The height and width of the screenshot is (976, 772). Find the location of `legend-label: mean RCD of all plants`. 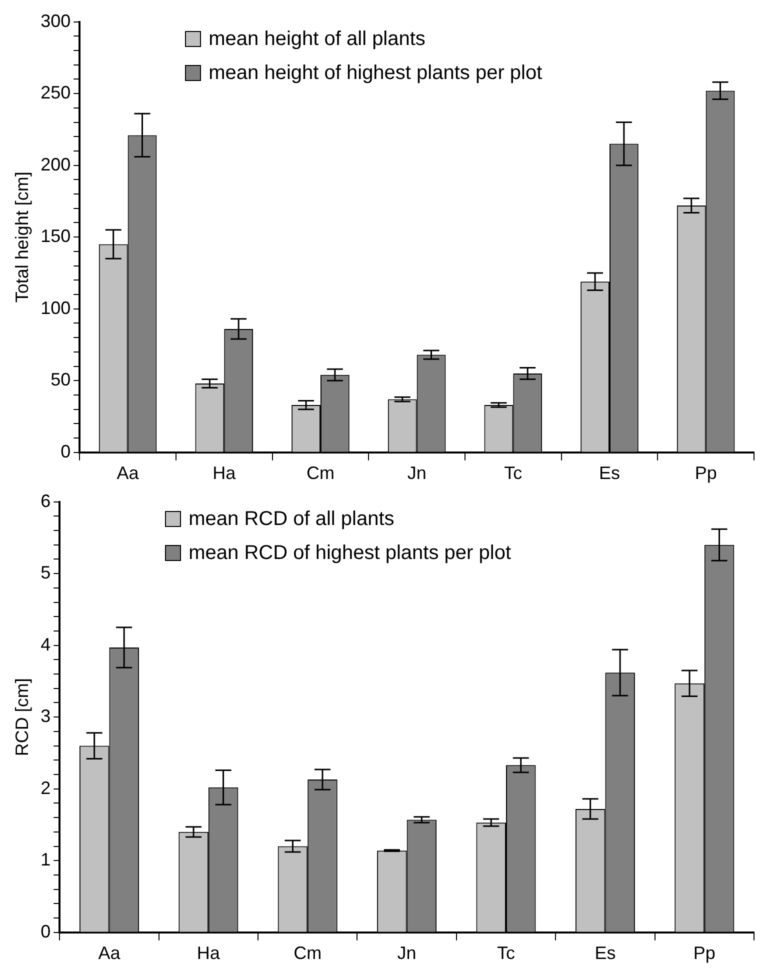

legend-label: mean RCD of all plants is located at coordinates (291, 519).